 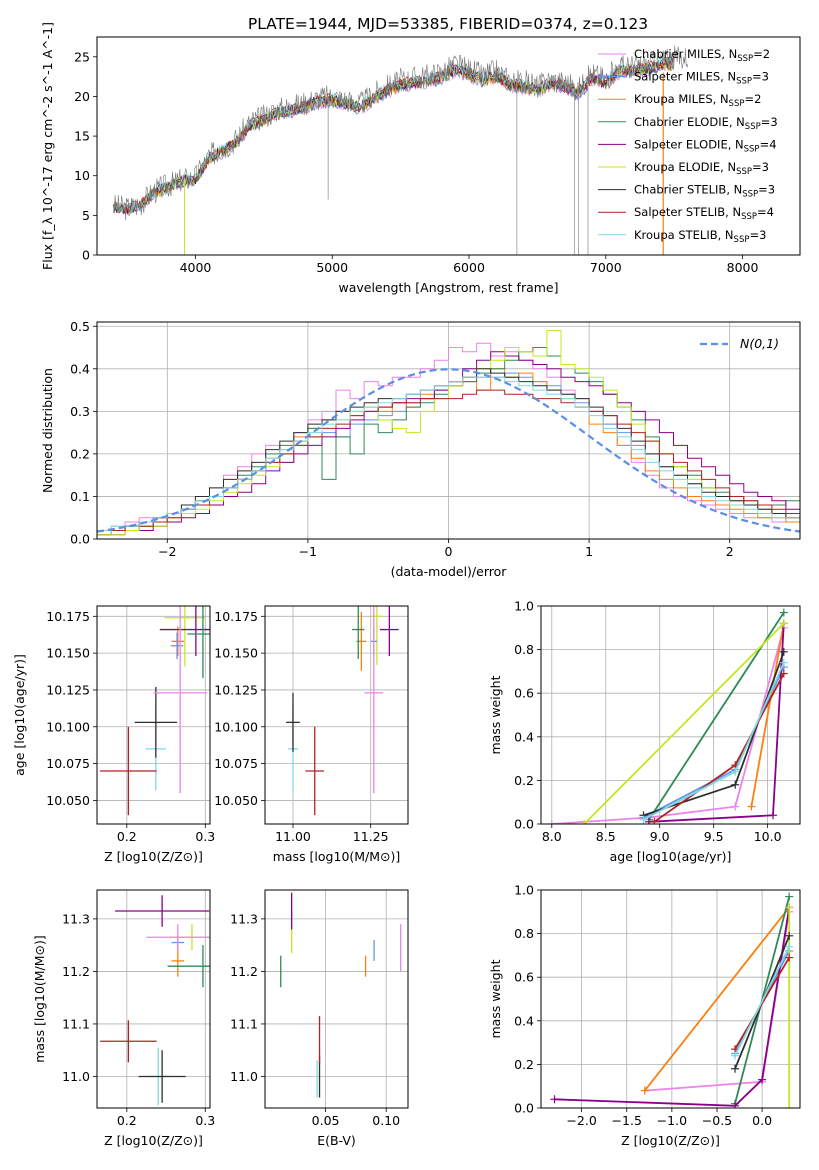 What do you see at coordinates (627, 1120) in the screenshot?
I see `x-tick-label: −1.5` at bounding box center [627, 1120].